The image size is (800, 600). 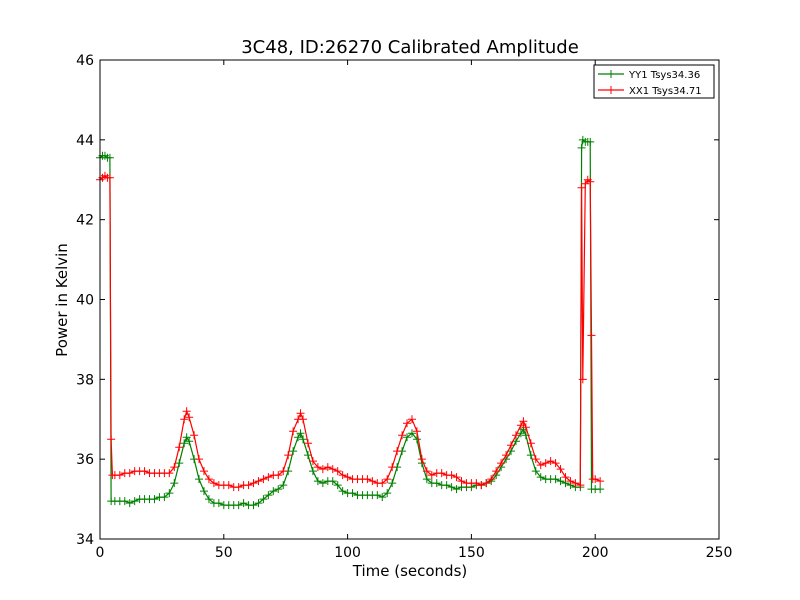 I want to click on y-axis-title: Power in Kelvin, so click(x=62, y=300).